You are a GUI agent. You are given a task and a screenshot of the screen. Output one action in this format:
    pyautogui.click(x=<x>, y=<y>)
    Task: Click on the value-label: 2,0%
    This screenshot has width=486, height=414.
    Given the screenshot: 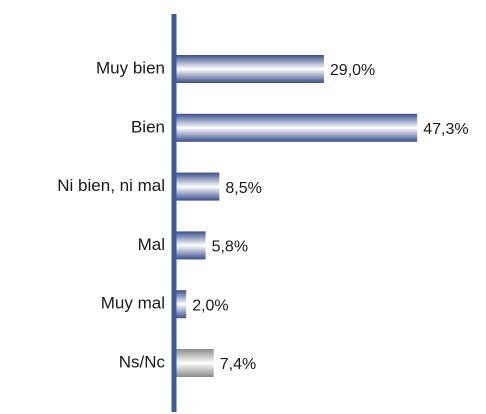 What is the action you would take?
    pyautogui.click(x=210, y=305)
    